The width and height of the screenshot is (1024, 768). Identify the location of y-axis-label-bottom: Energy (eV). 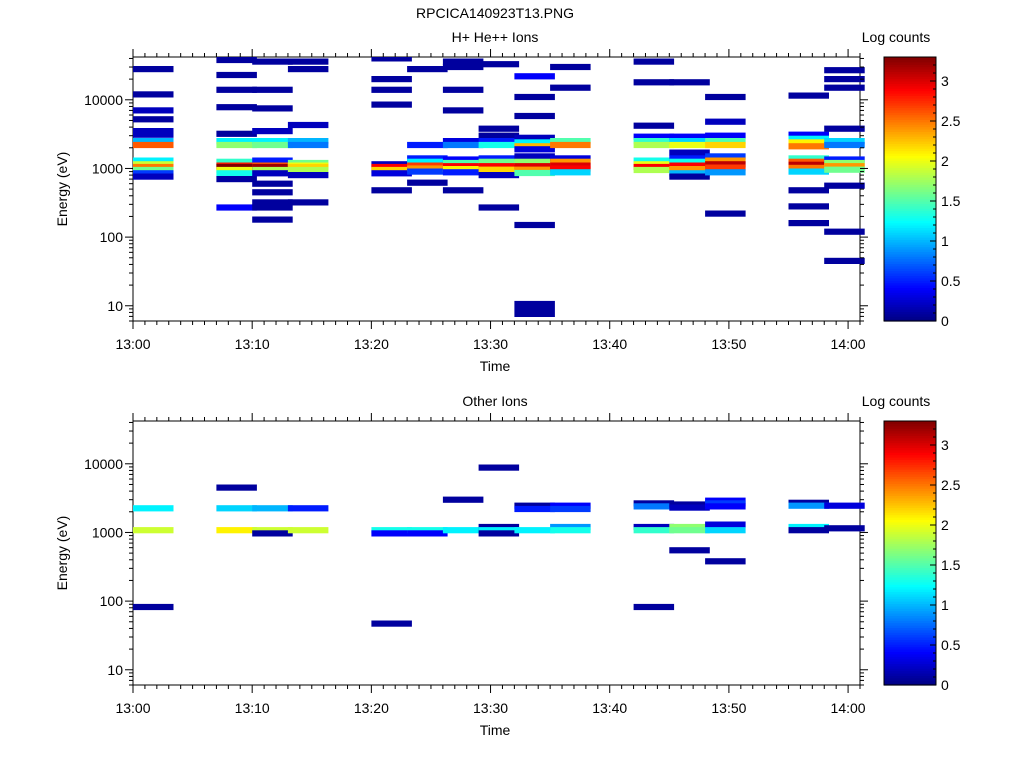
(62, 553).